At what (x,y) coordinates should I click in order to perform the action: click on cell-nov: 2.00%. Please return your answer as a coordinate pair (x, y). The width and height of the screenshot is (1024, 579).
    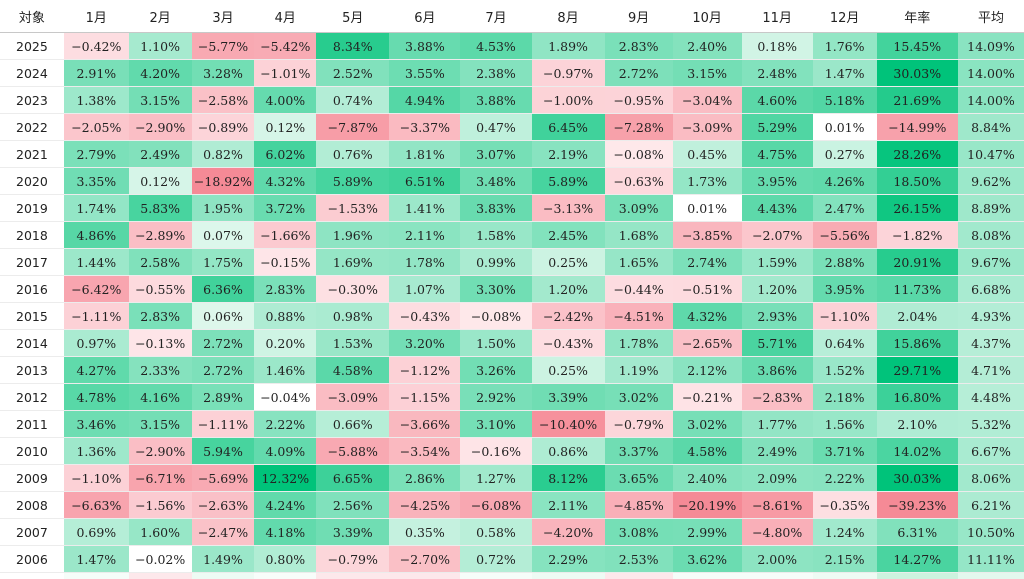
    Looking at the image, I should click on (777, 559).